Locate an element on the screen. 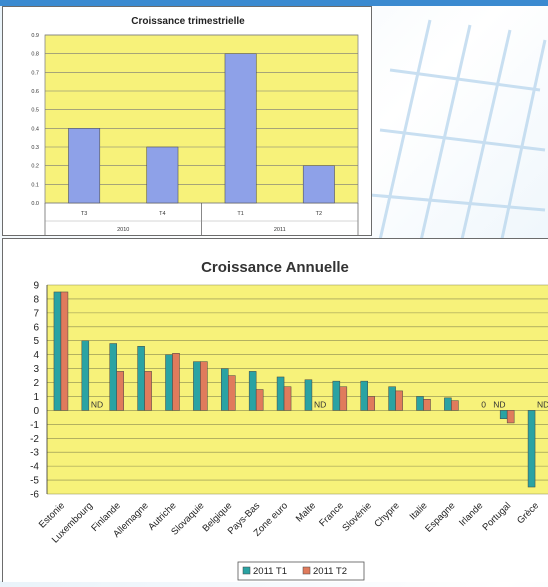  y-tick-label: 0.9 is located at coordinates (35, 36).